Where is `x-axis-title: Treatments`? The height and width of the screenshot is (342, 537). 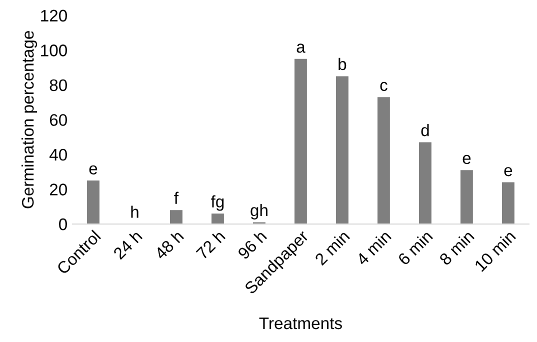 x-axis-title: Treatments is located at coordinates (300, 324).